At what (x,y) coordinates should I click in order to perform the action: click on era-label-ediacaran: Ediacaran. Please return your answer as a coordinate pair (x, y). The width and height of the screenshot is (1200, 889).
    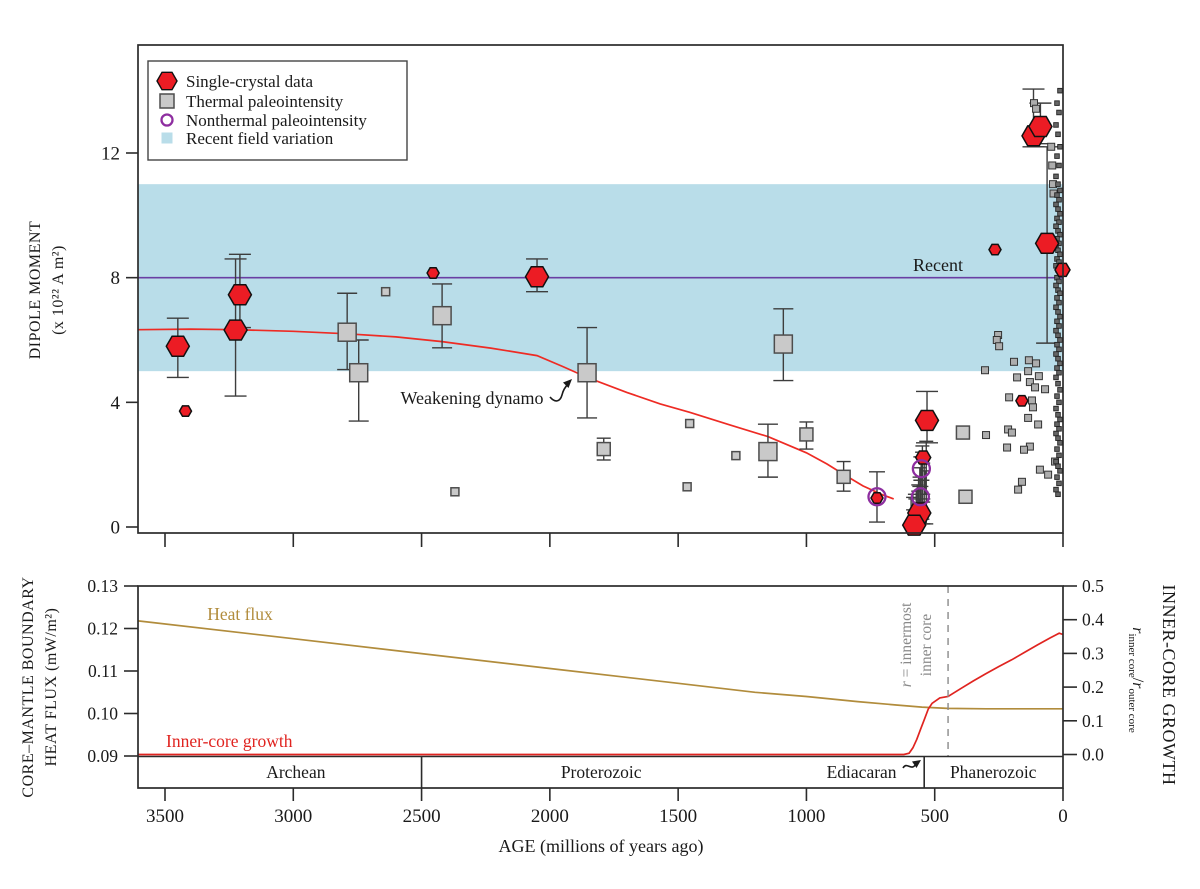
    Looking at the image, I should click on (862, 772).